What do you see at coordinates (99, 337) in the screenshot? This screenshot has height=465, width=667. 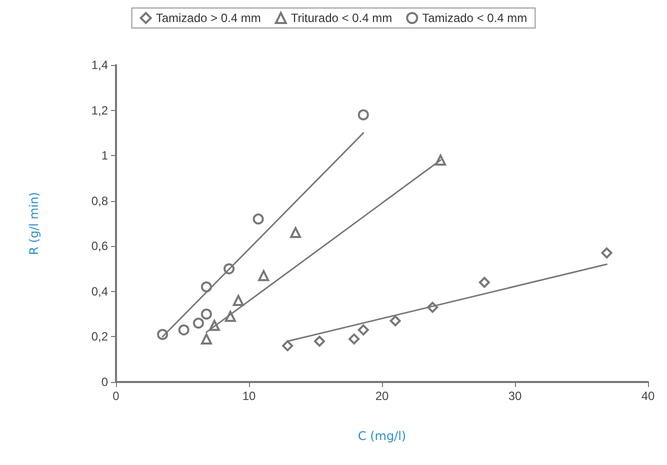 I see `y-tick-label: 0,2` at bounding box center [99, 337].